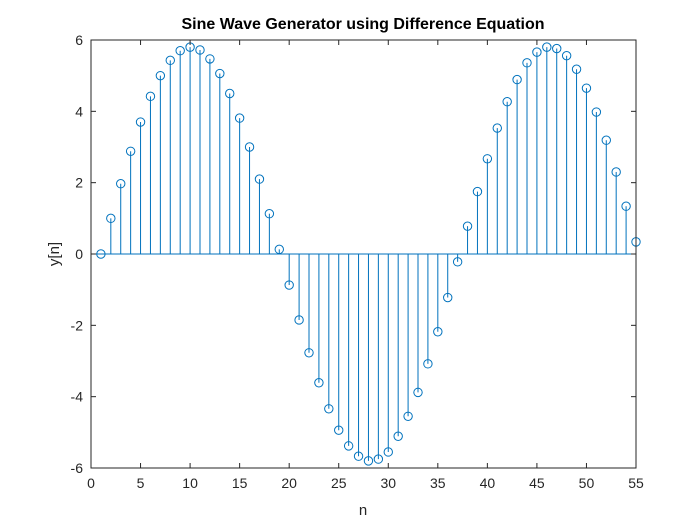 The height and width of the screenshot is (530, 700). Describe the element at coordinates (79, 40) in the screenshot. I see `y-tick-label: 6` at that location.